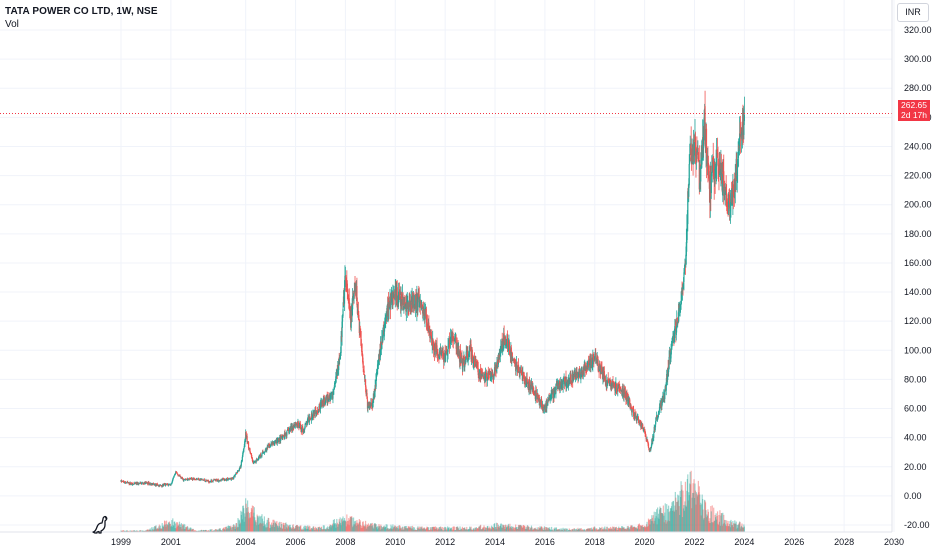 The image size is (932, 550). I want to click on y-tick-label: 160.00, so click(918, 263).